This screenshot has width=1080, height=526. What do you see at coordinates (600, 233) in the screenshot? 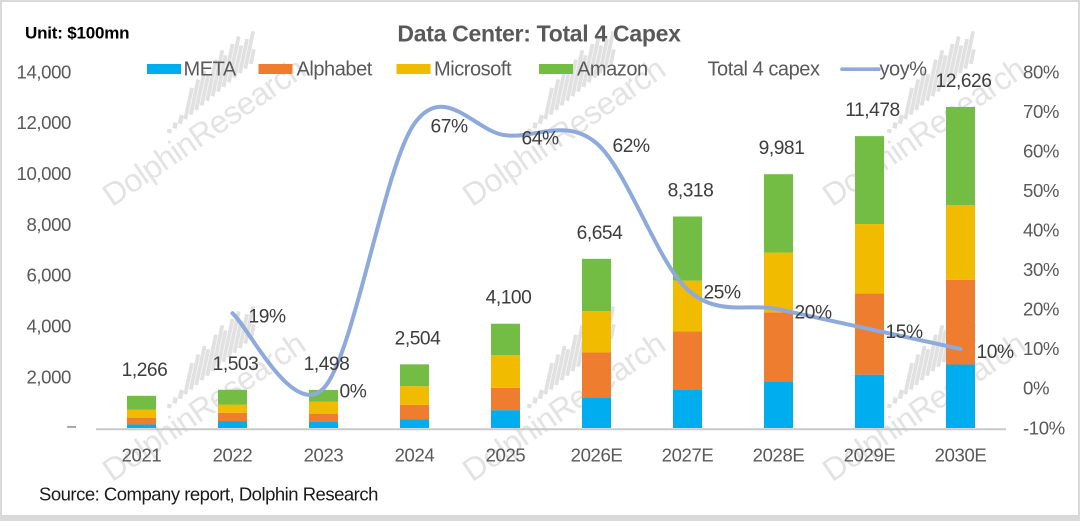
I see `svg-text: 6,654` at bounding box center [600, 233].